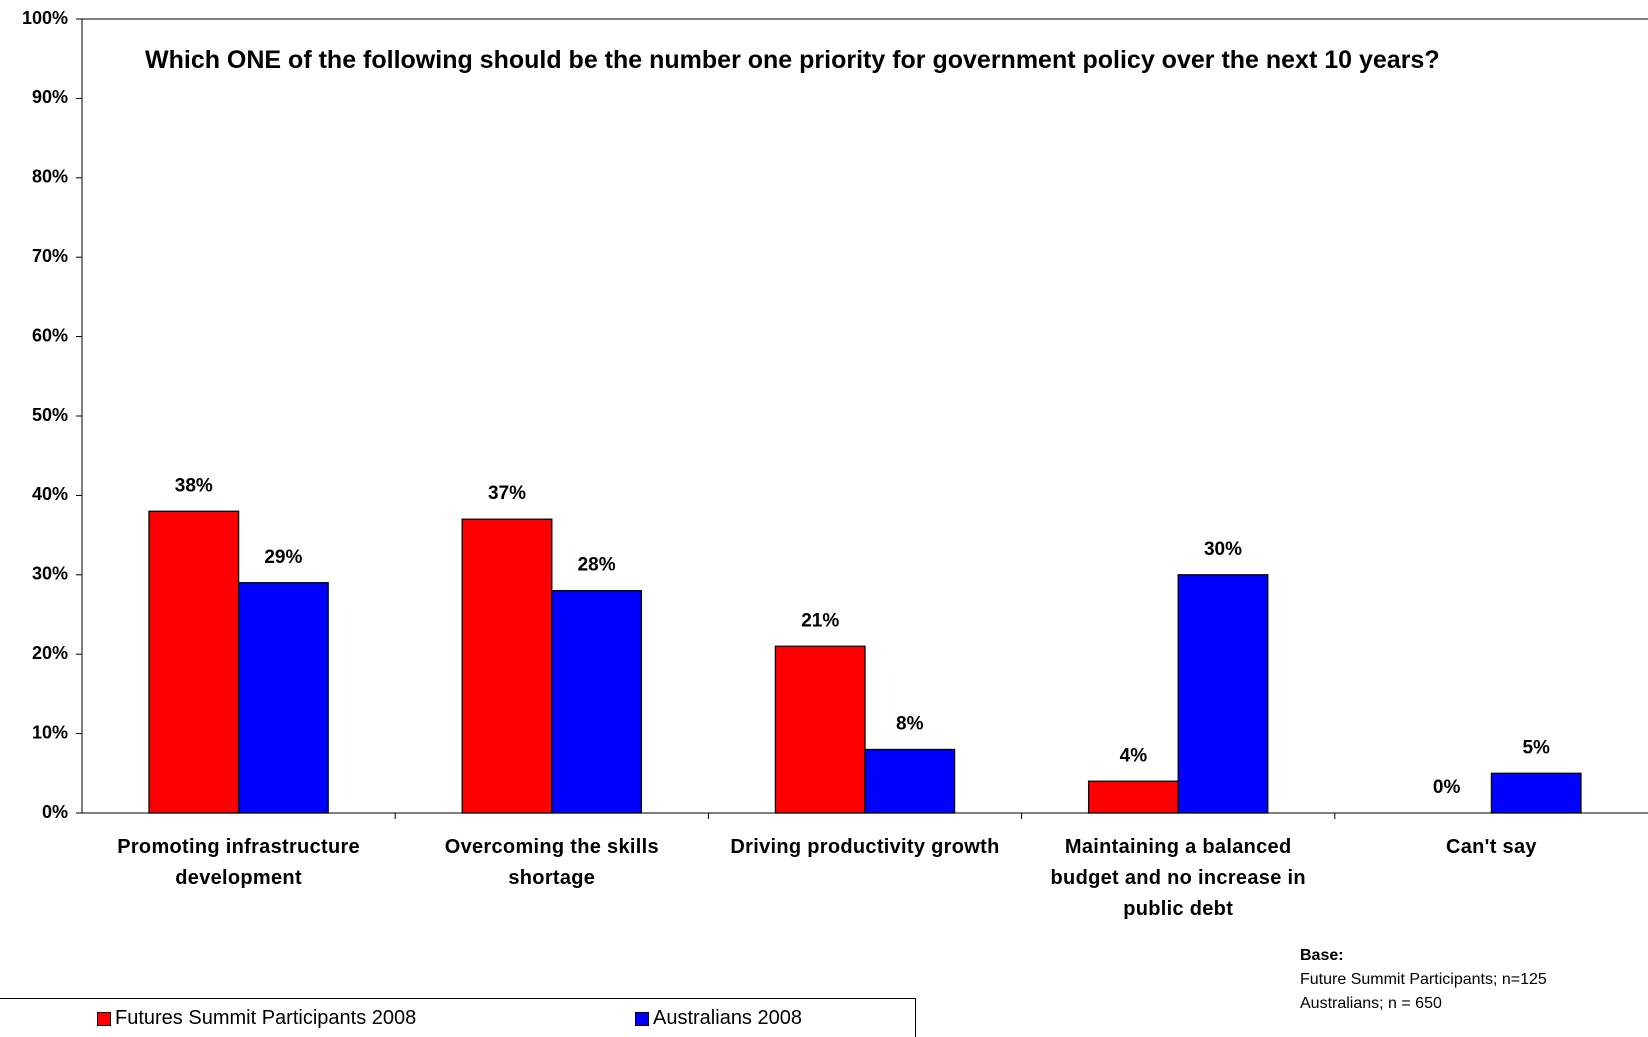 Image resolution: width=1648 pixels, height=1037 pixels. Describe the element at coordinates (50, 415) in the screenshot. I see `y-tick-label: 50%` at that location.